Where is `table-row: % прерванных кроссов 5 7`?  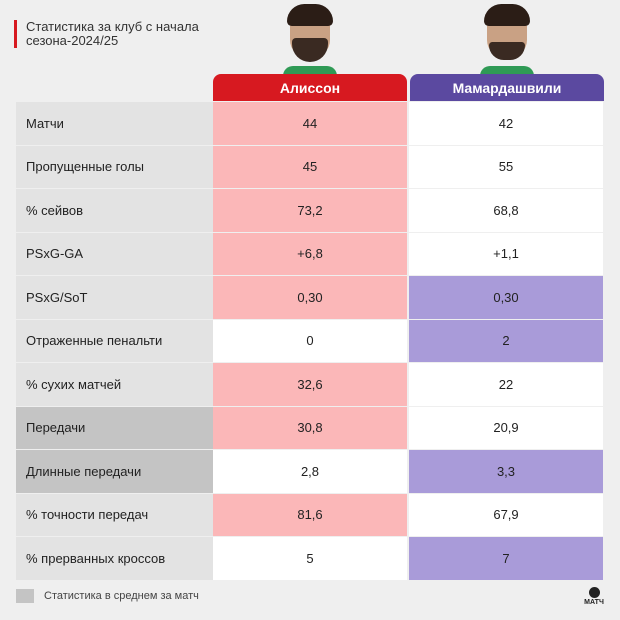
table-row: % прерванных кроссов 5 7 is located at coordinates (310, 559).